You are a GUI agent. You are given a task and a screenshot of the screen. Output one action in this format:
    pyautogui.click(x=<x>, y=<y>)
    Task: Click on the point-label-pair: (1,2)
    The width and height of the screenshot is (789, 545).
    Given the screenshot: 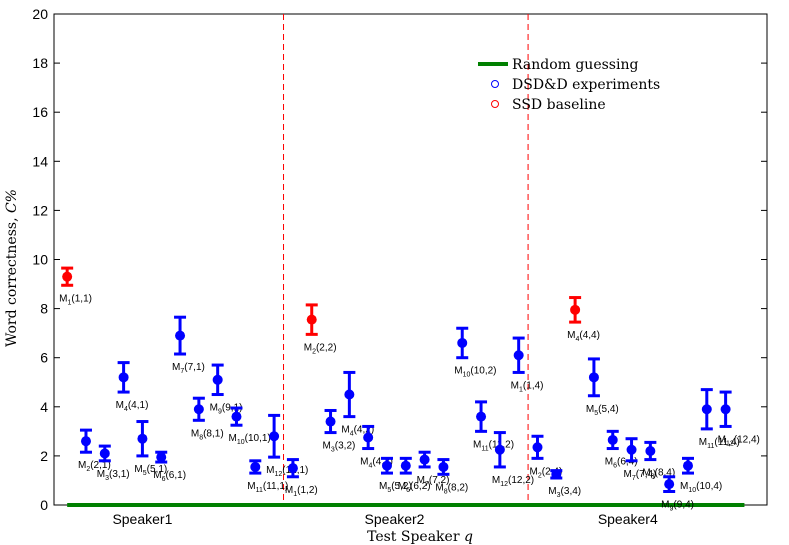 What is the action you would take?
    pyautogui.click(x=307, y=490)
    